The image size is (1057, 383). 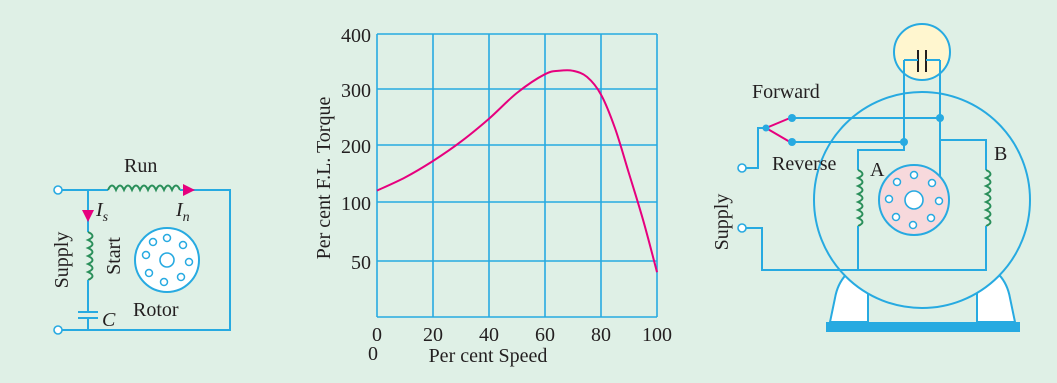 I want to click on in-label-sub: n, so click(x=186, y=217).